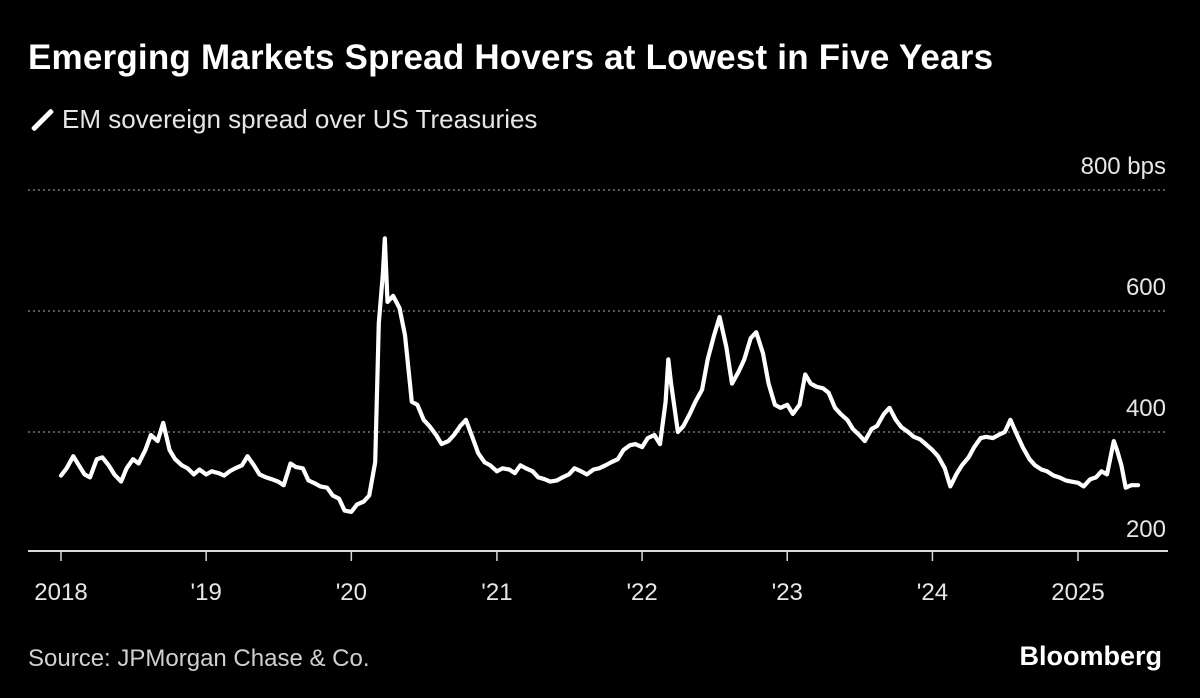 This screenshot has height=698, width=1200. What do you see at coordinates (787, 592) in the screenshot?
I see `x-tick-label: '23` at bounding box center [787, 592].